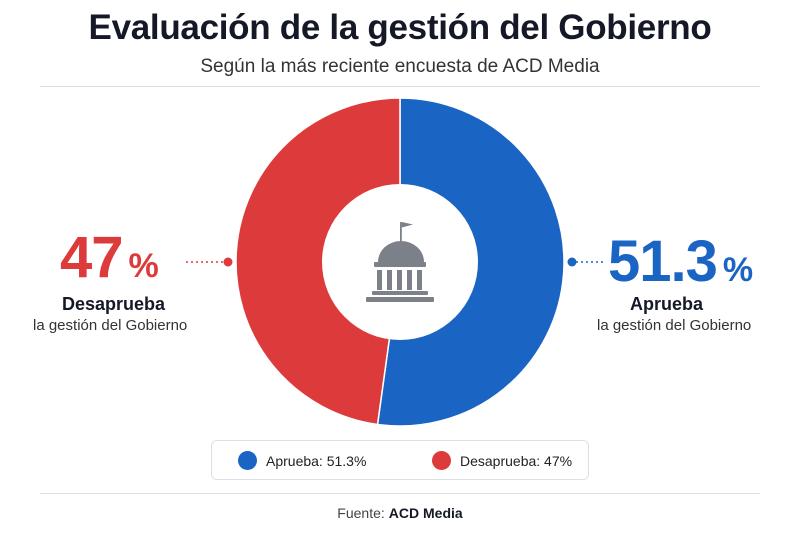 This screenshot has height=533, width=800. Describe the element at coordinates (318, 261) in the screenshot. I see `donut-slice-desaprueba` at that location.